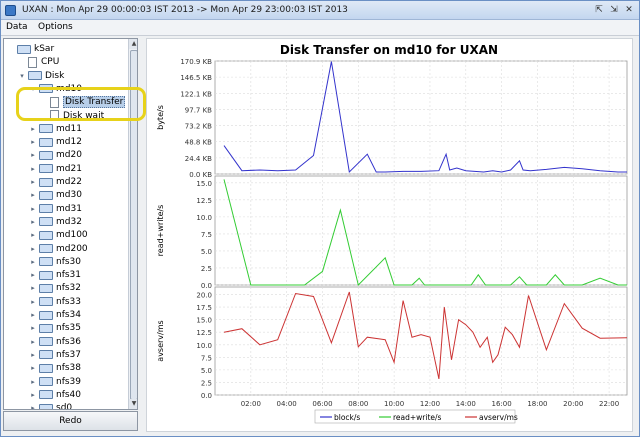  Describe the element at coordinates (38, 62) in the screenshot. I see `tree-item: CPU` at that location.